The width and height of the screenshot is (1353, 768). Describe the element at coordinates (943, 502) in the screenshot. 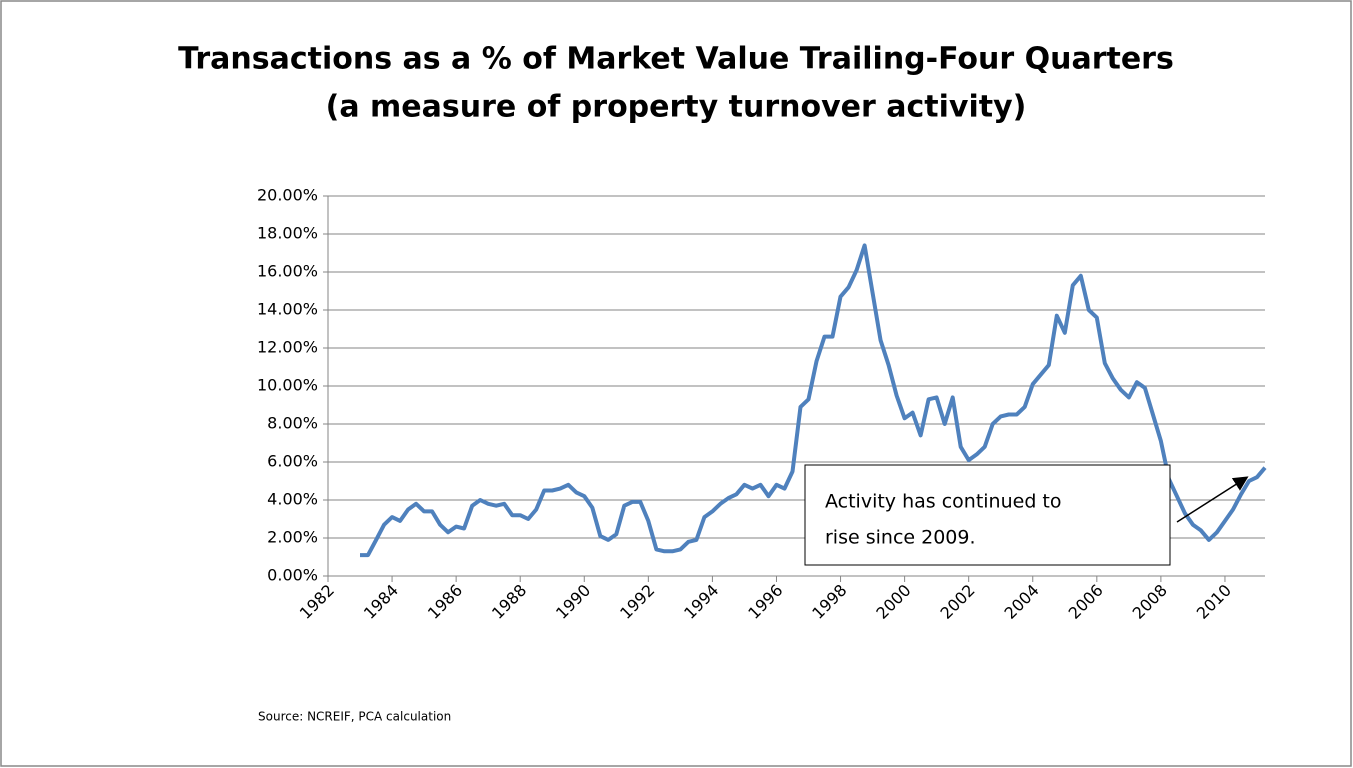

I see `annotation-text: Activity has continued to` at that location.